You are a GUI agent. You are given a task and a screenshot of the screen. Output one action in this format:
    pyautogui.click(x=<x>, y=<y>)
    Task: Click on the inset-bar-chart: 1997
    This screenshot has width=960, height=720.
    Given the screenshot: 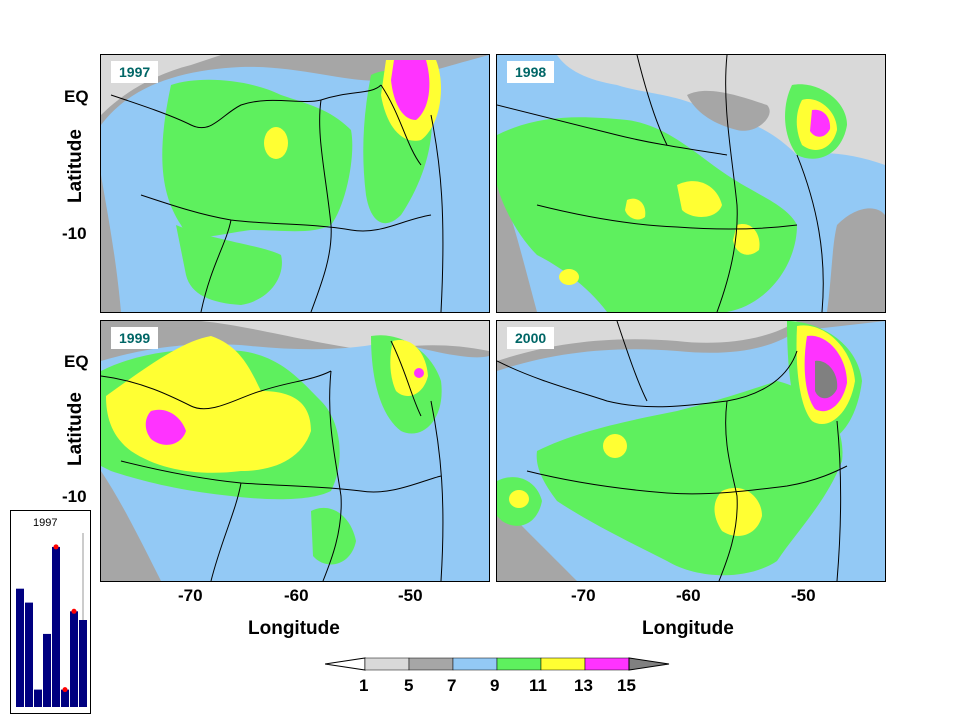 What is the action you would take?
    pyautogui.click(x=50, y=612)
    